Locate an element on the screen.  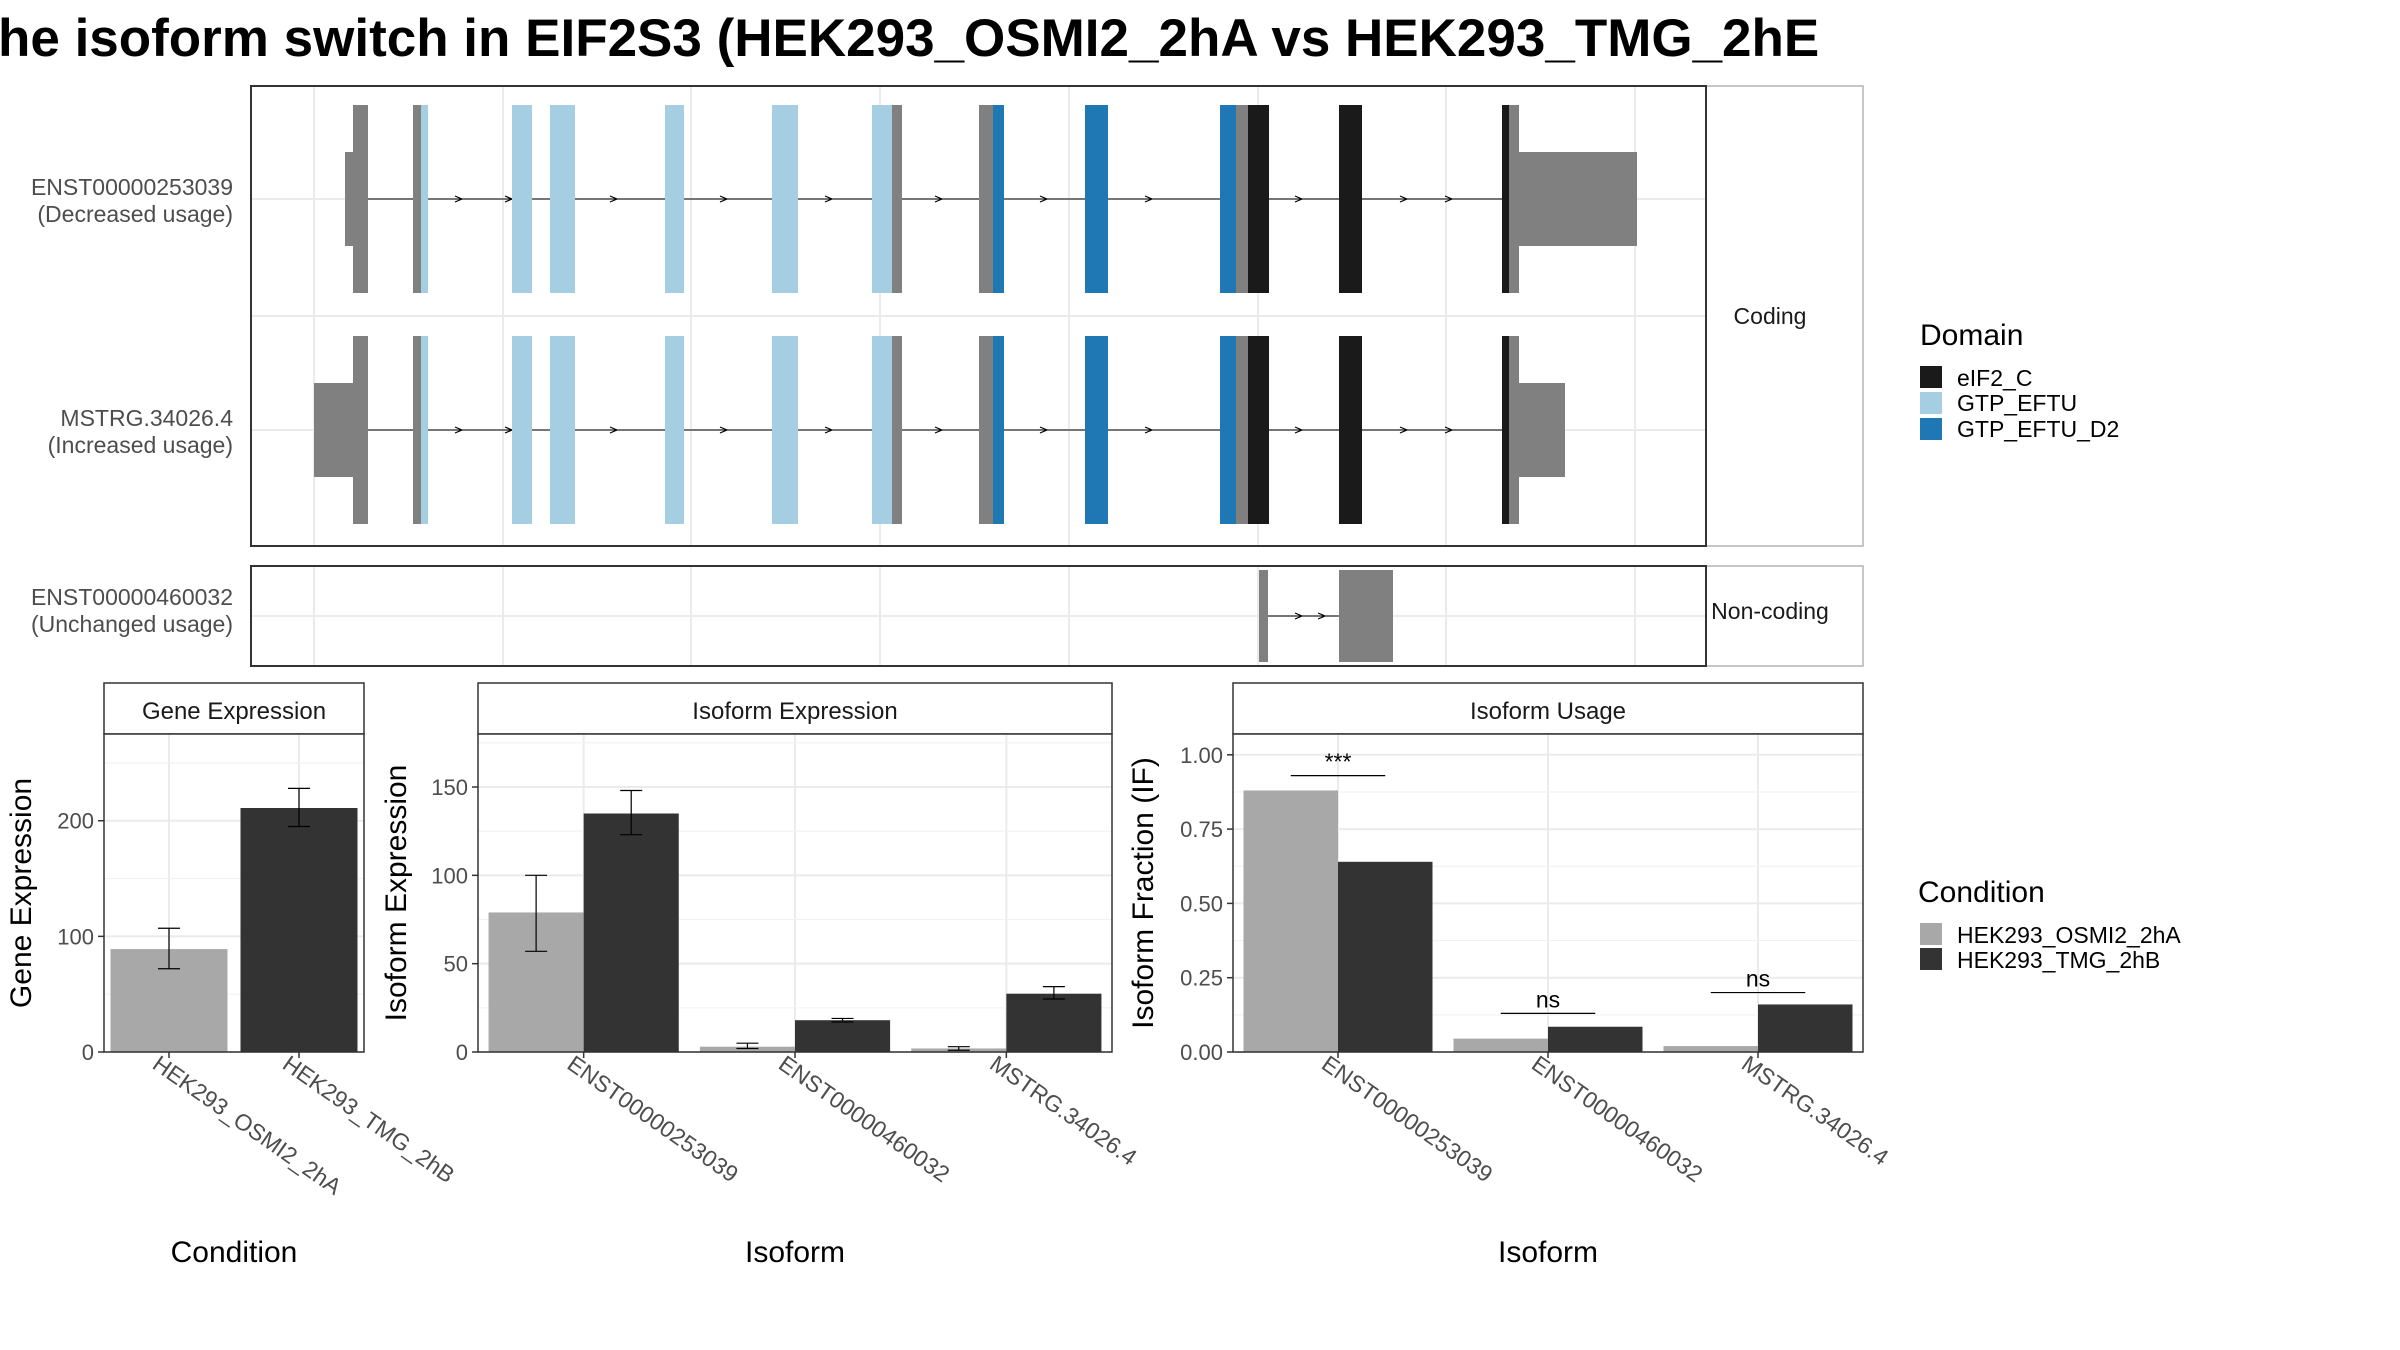
transcript-panel-noncoding is located at coordinates (1057, 616).